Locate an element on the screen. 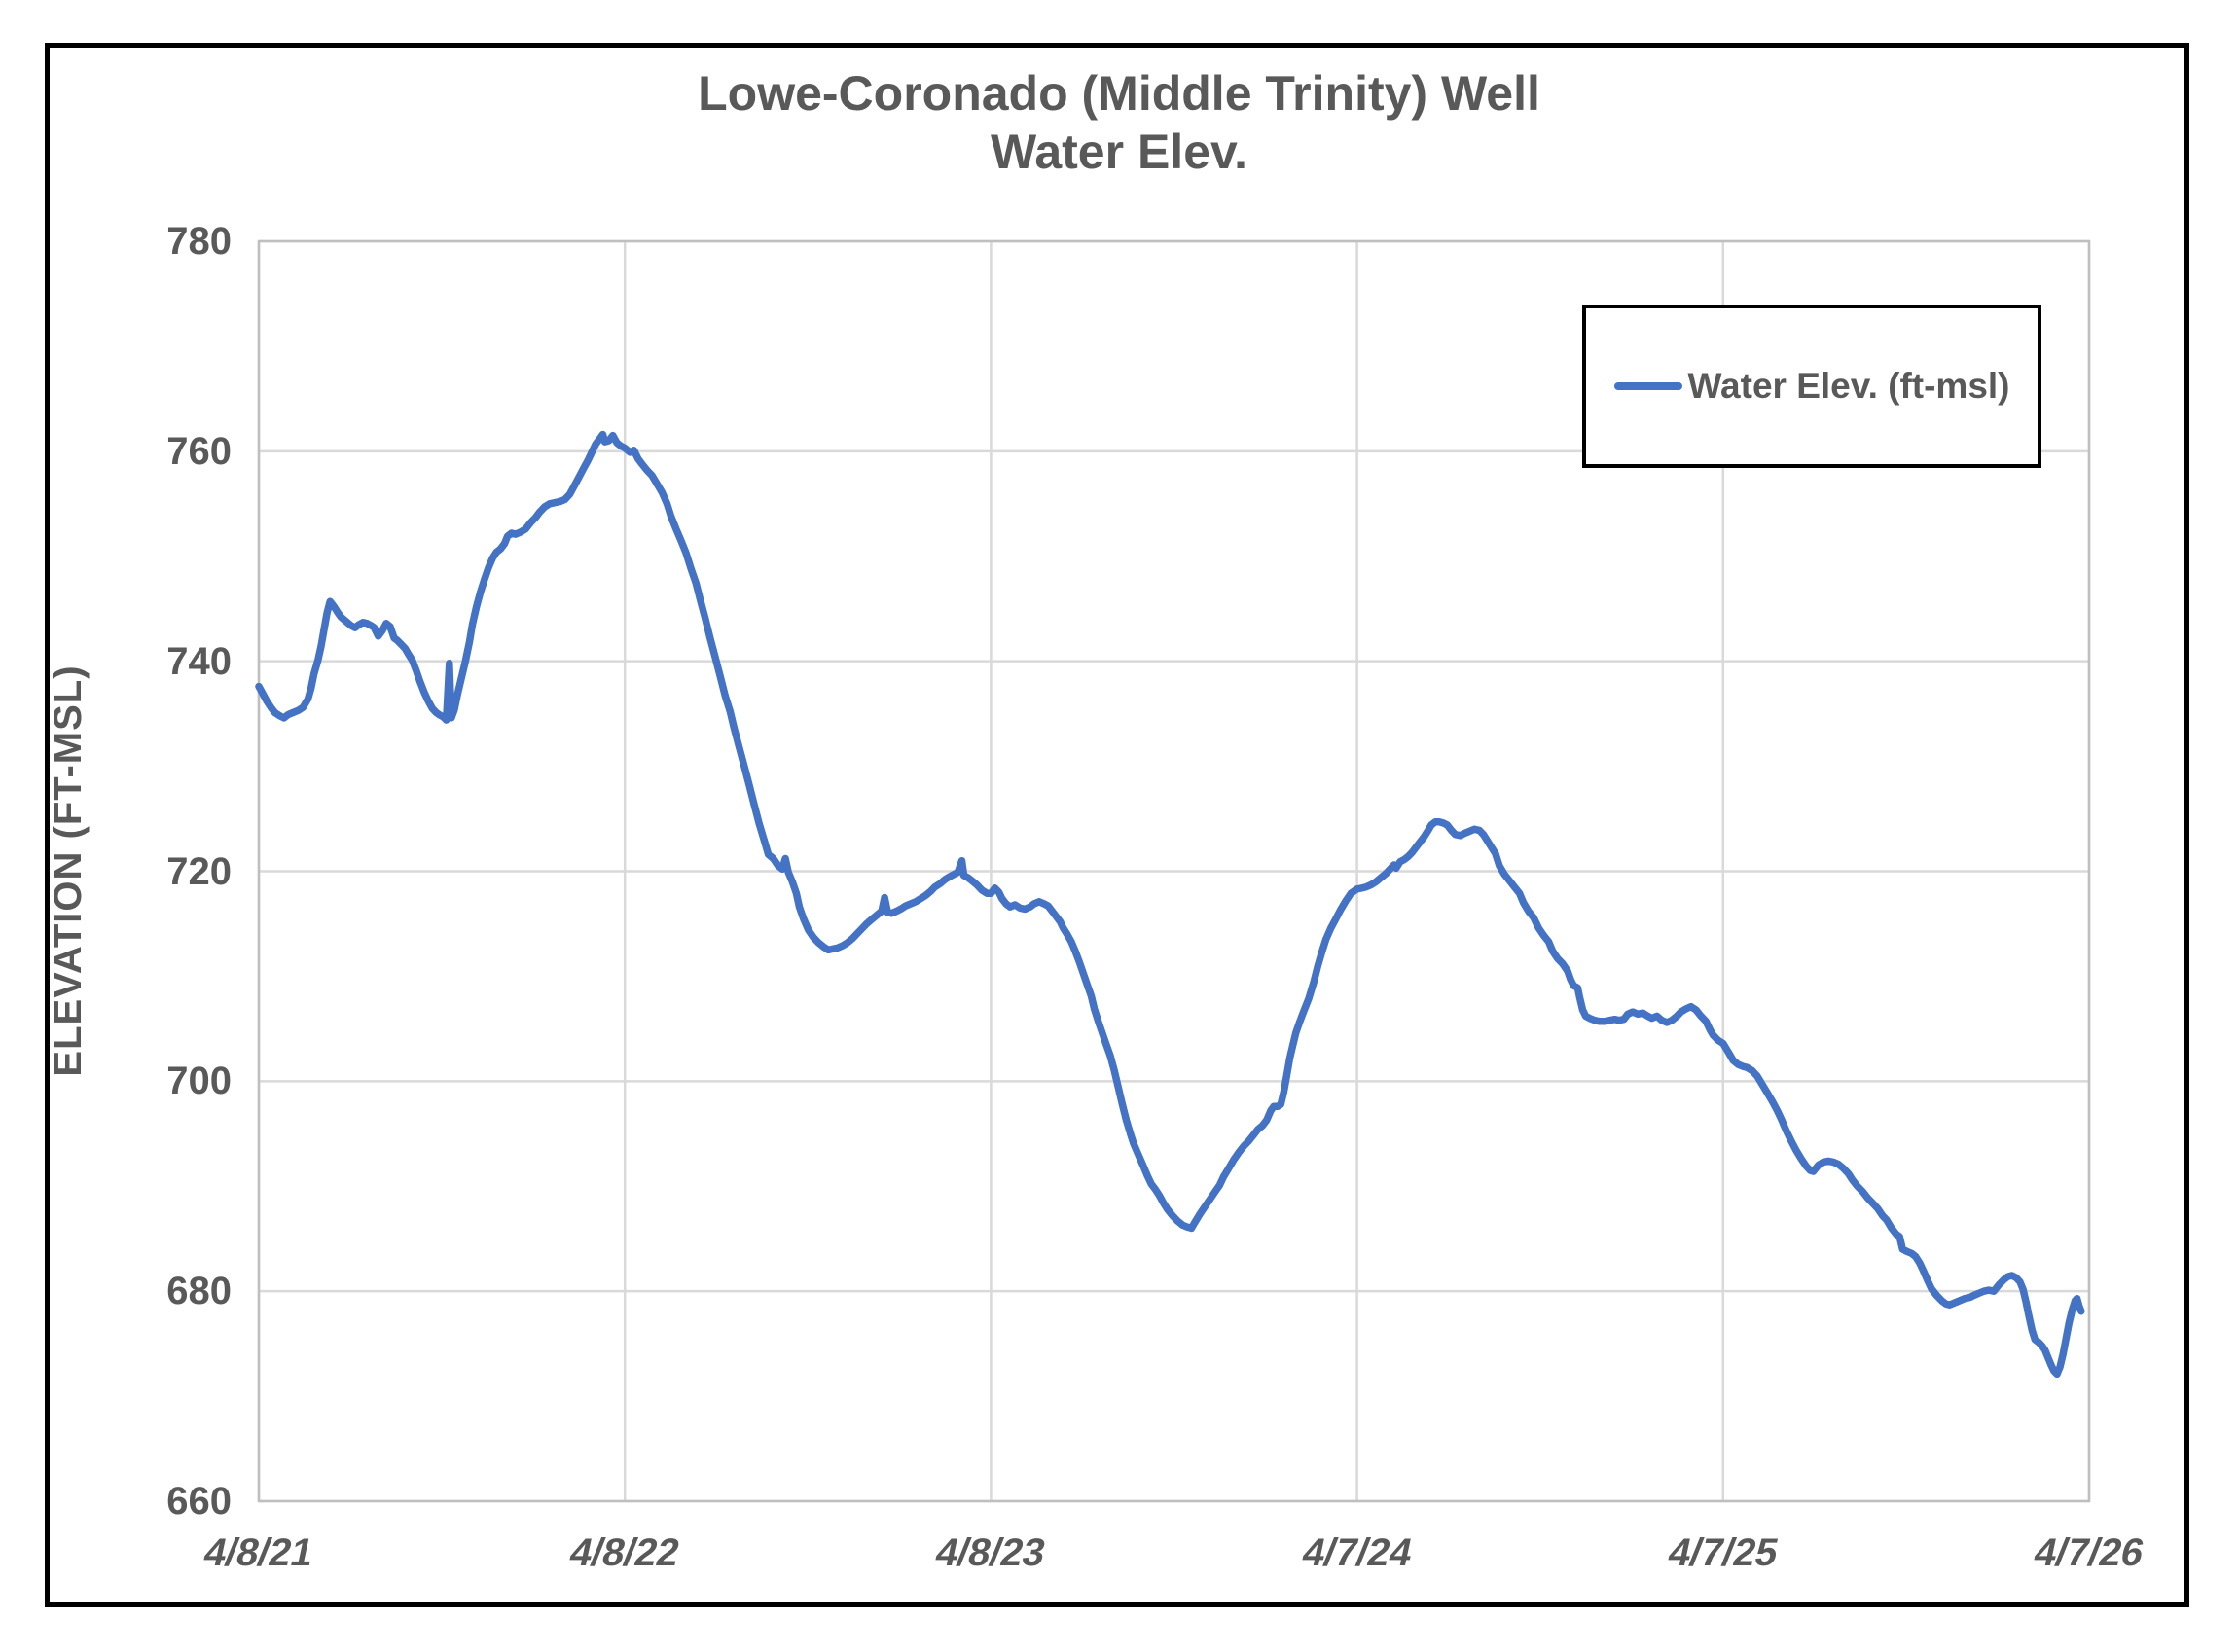 The width and height of the screenshot is (2238, 1652). x-tick-label: 4/8/22 is located at coordinates (624, 1552).